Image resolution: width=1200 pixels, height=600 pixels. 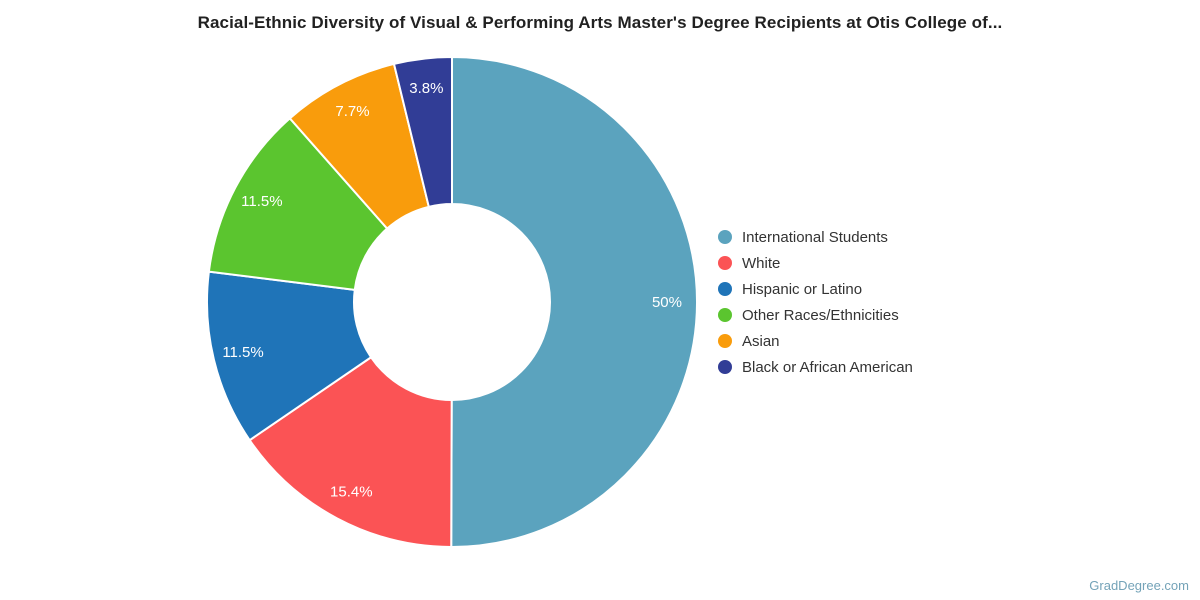 I want to click on legend-item-label: Other Races/Ethnicities, so click(x=820, y=315).